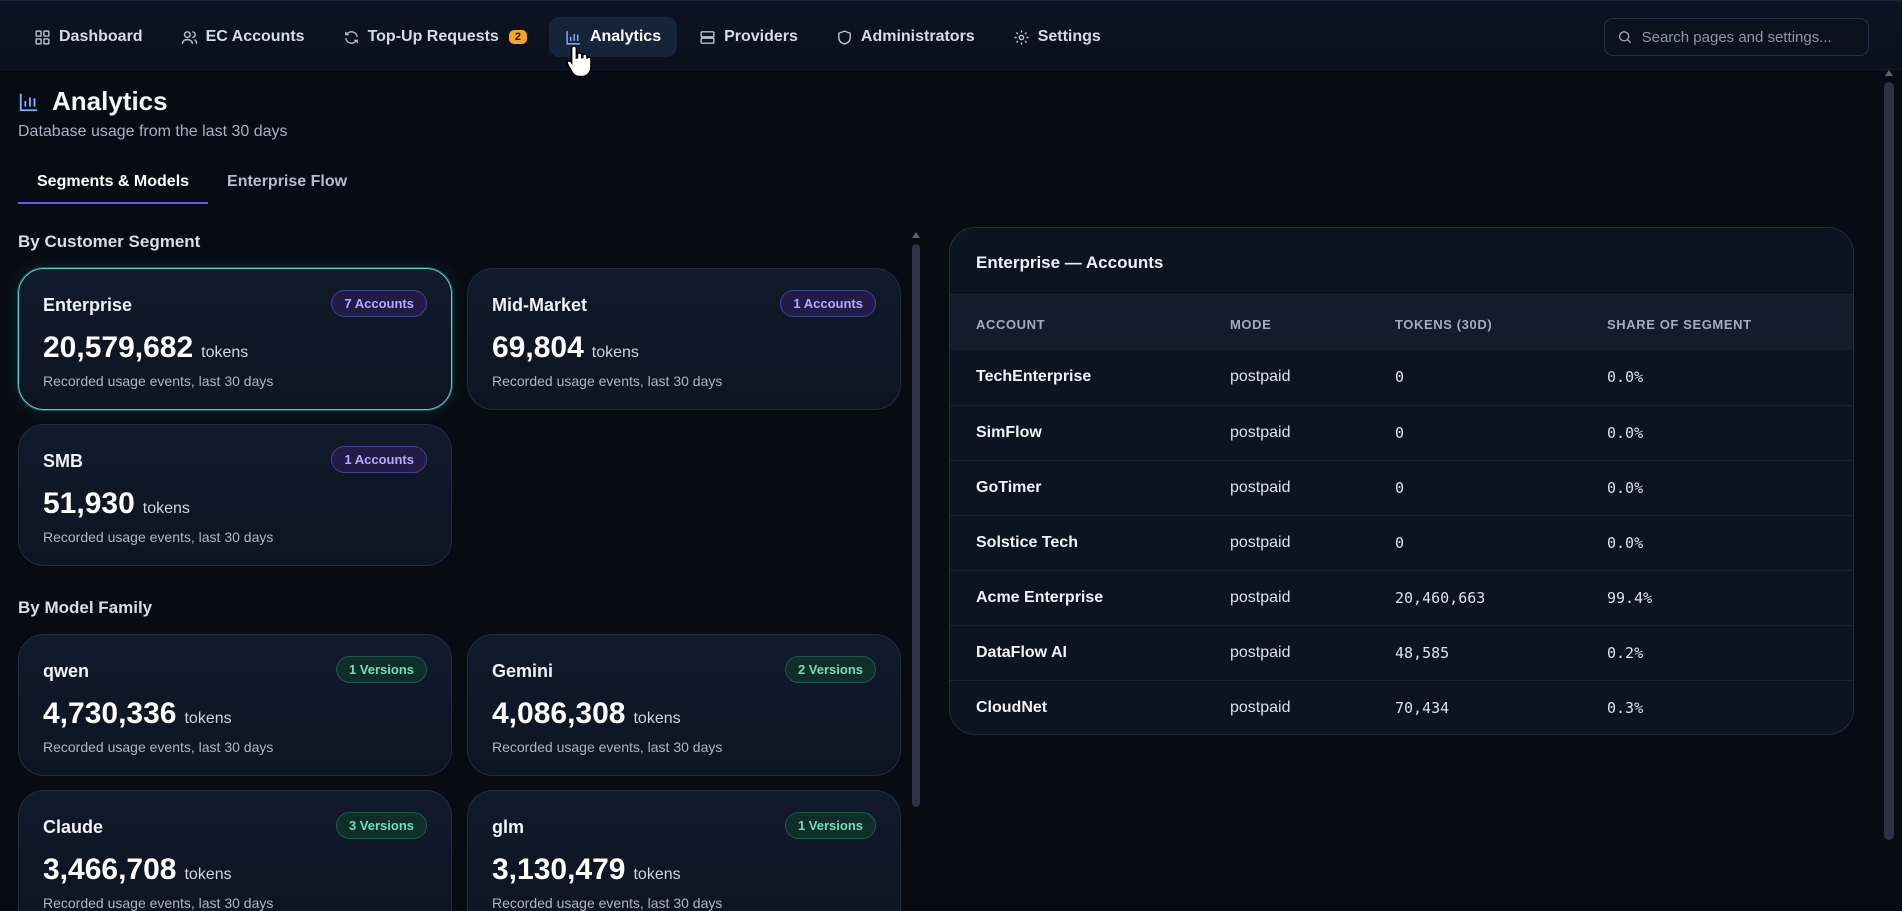 Image resolution: width=1902 pixels, height=911 pixels. I want to click on refresh-icon, so click(351, 37).